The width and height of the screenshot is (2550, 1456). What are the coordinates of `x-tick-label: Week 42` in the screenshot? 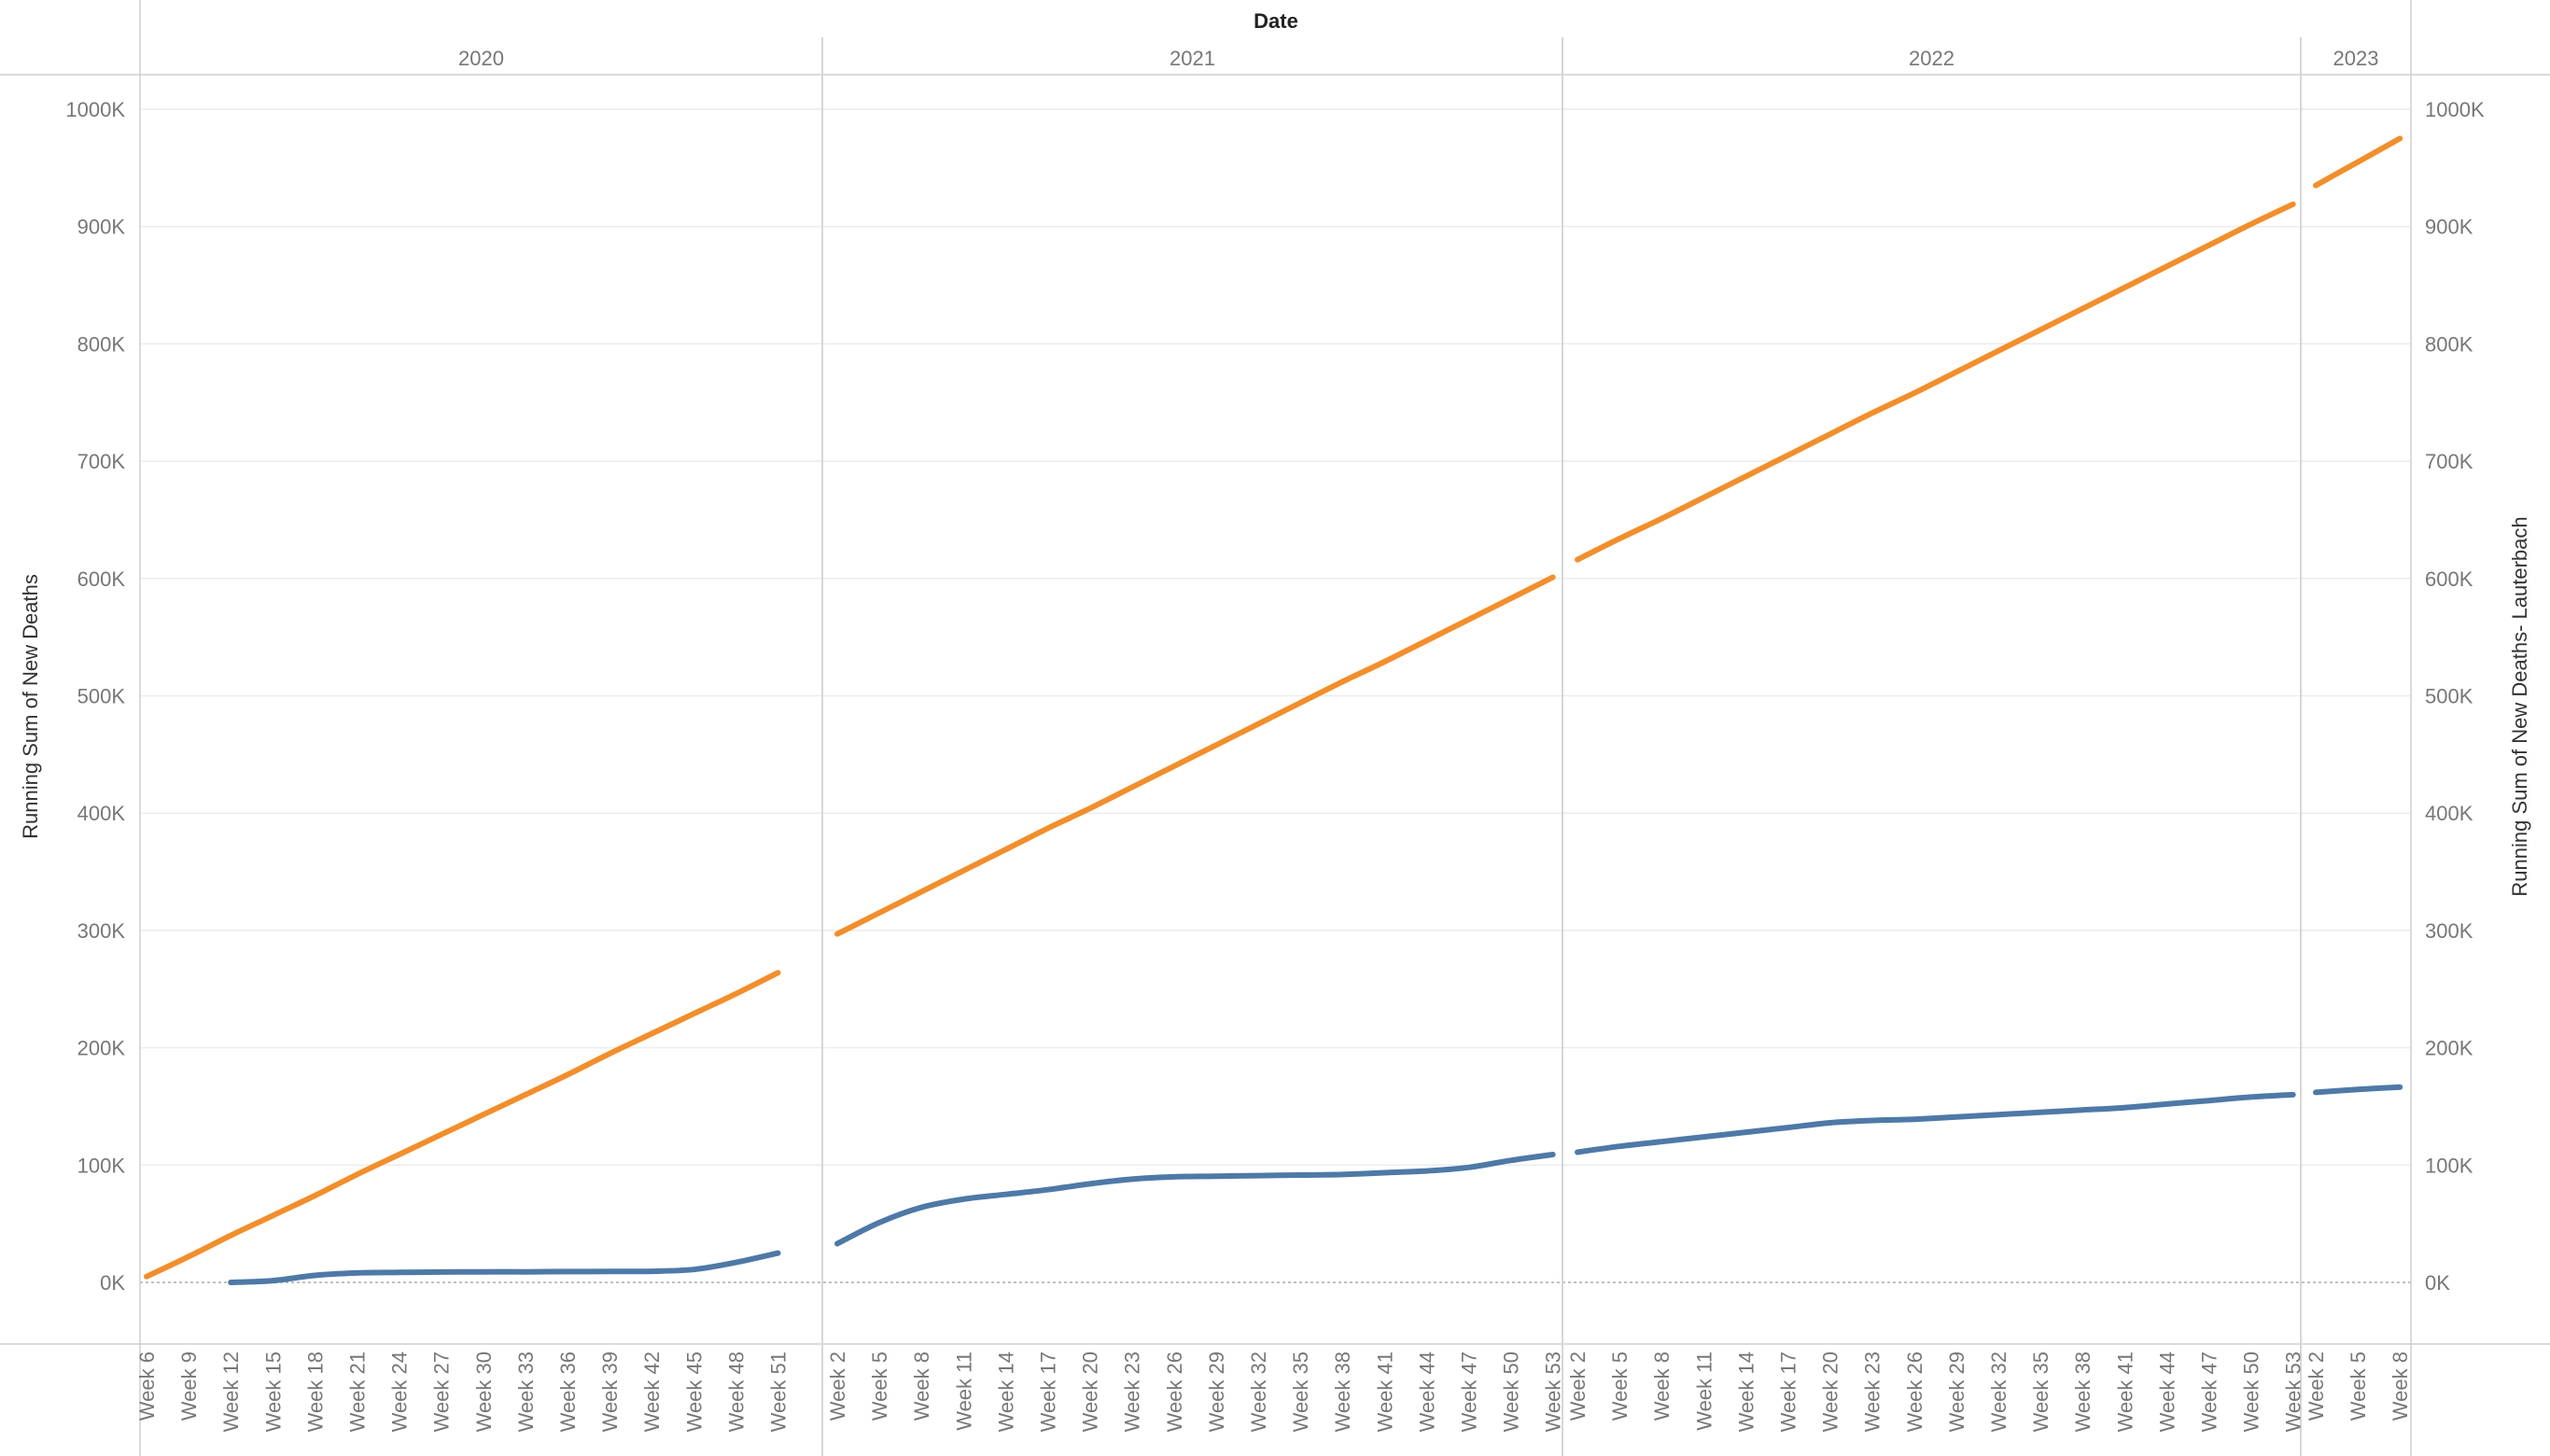 It's located at (652, 1391).